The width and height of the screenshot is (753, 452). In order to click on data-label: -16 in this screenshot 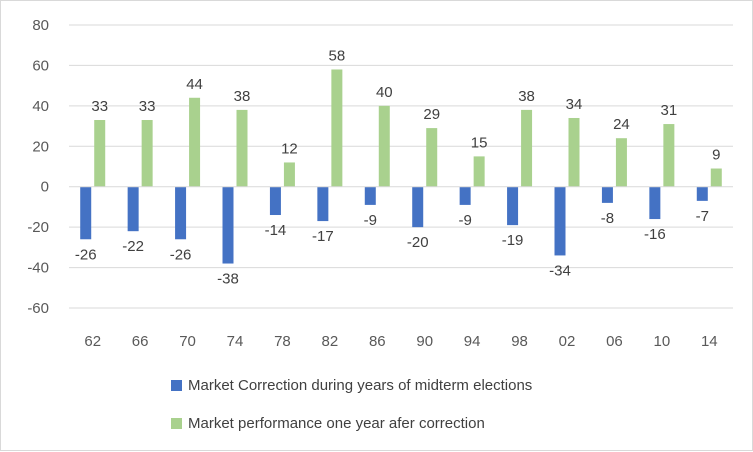, I will do `click(655, 234)`.